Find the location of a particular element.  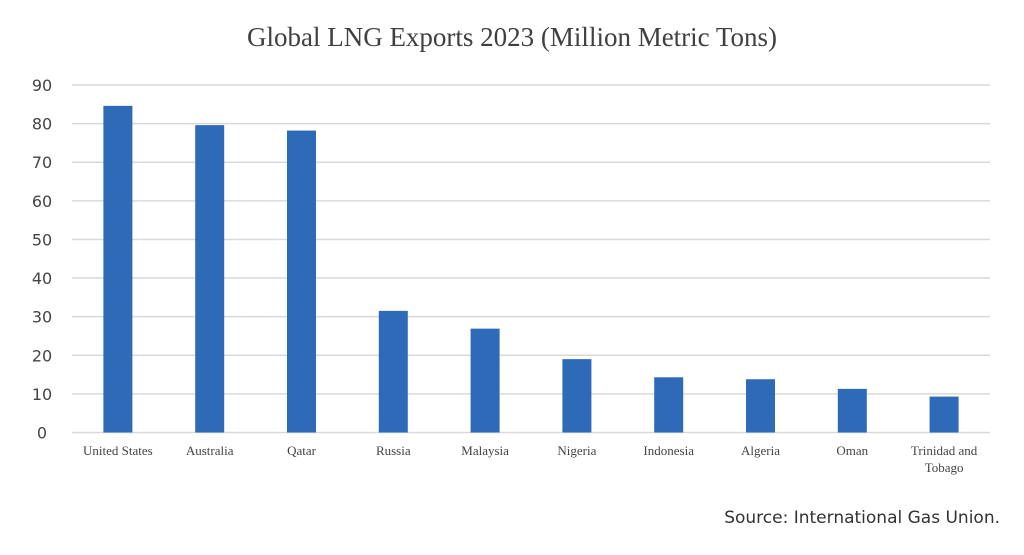

x-tick-label: Nigeria is located at coordinates (576, 450).